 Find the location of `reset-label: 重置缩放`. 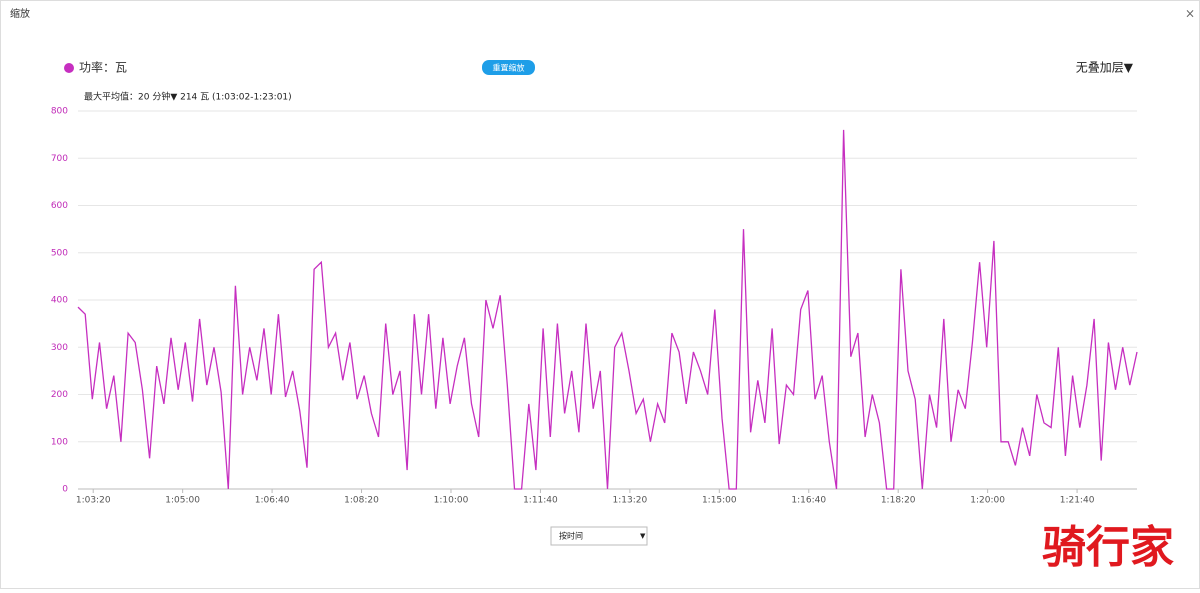

reset-label: 重置缩放 is located at coordinates (509, 68).